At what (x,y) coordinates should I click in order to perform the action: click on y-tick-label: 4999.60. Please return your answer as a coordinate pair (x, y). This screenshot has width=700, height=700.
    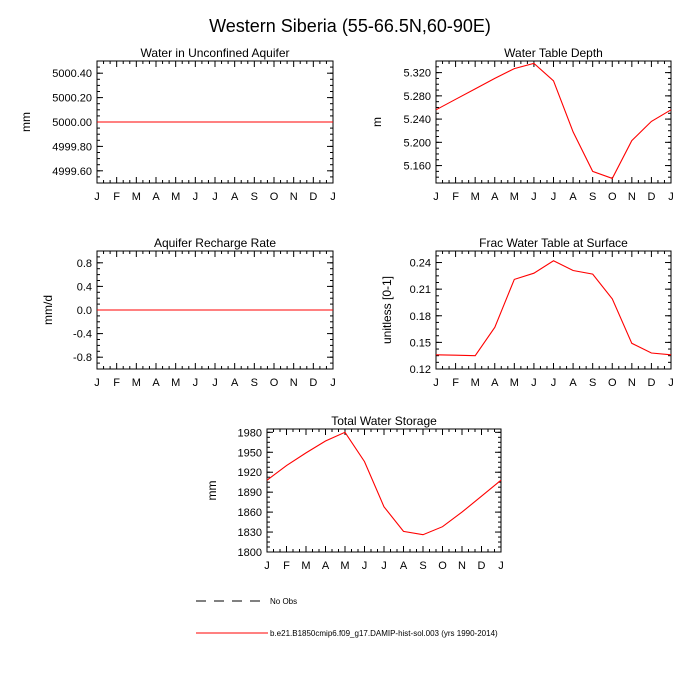
    Looking at the image, I should click on (72, 172).